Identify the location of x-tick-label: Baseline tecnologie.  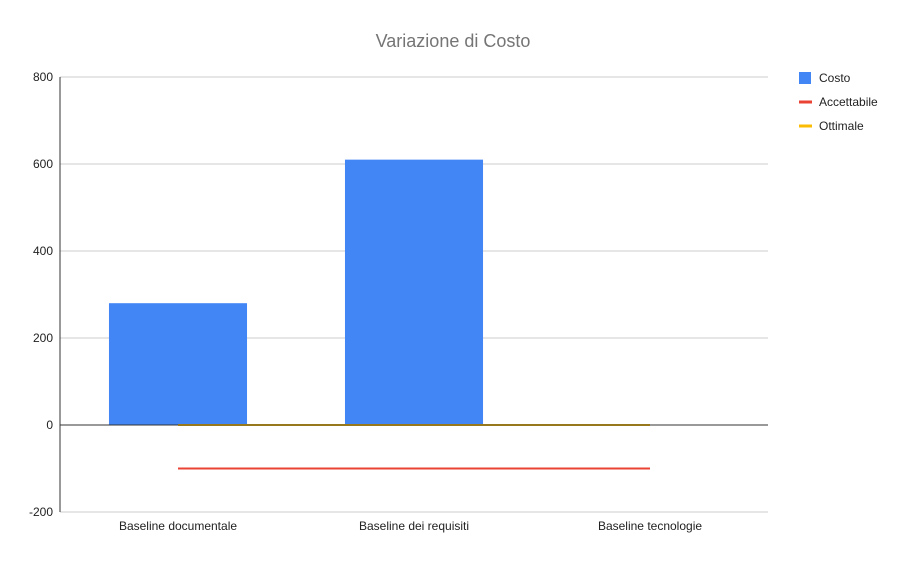
(650, 526).